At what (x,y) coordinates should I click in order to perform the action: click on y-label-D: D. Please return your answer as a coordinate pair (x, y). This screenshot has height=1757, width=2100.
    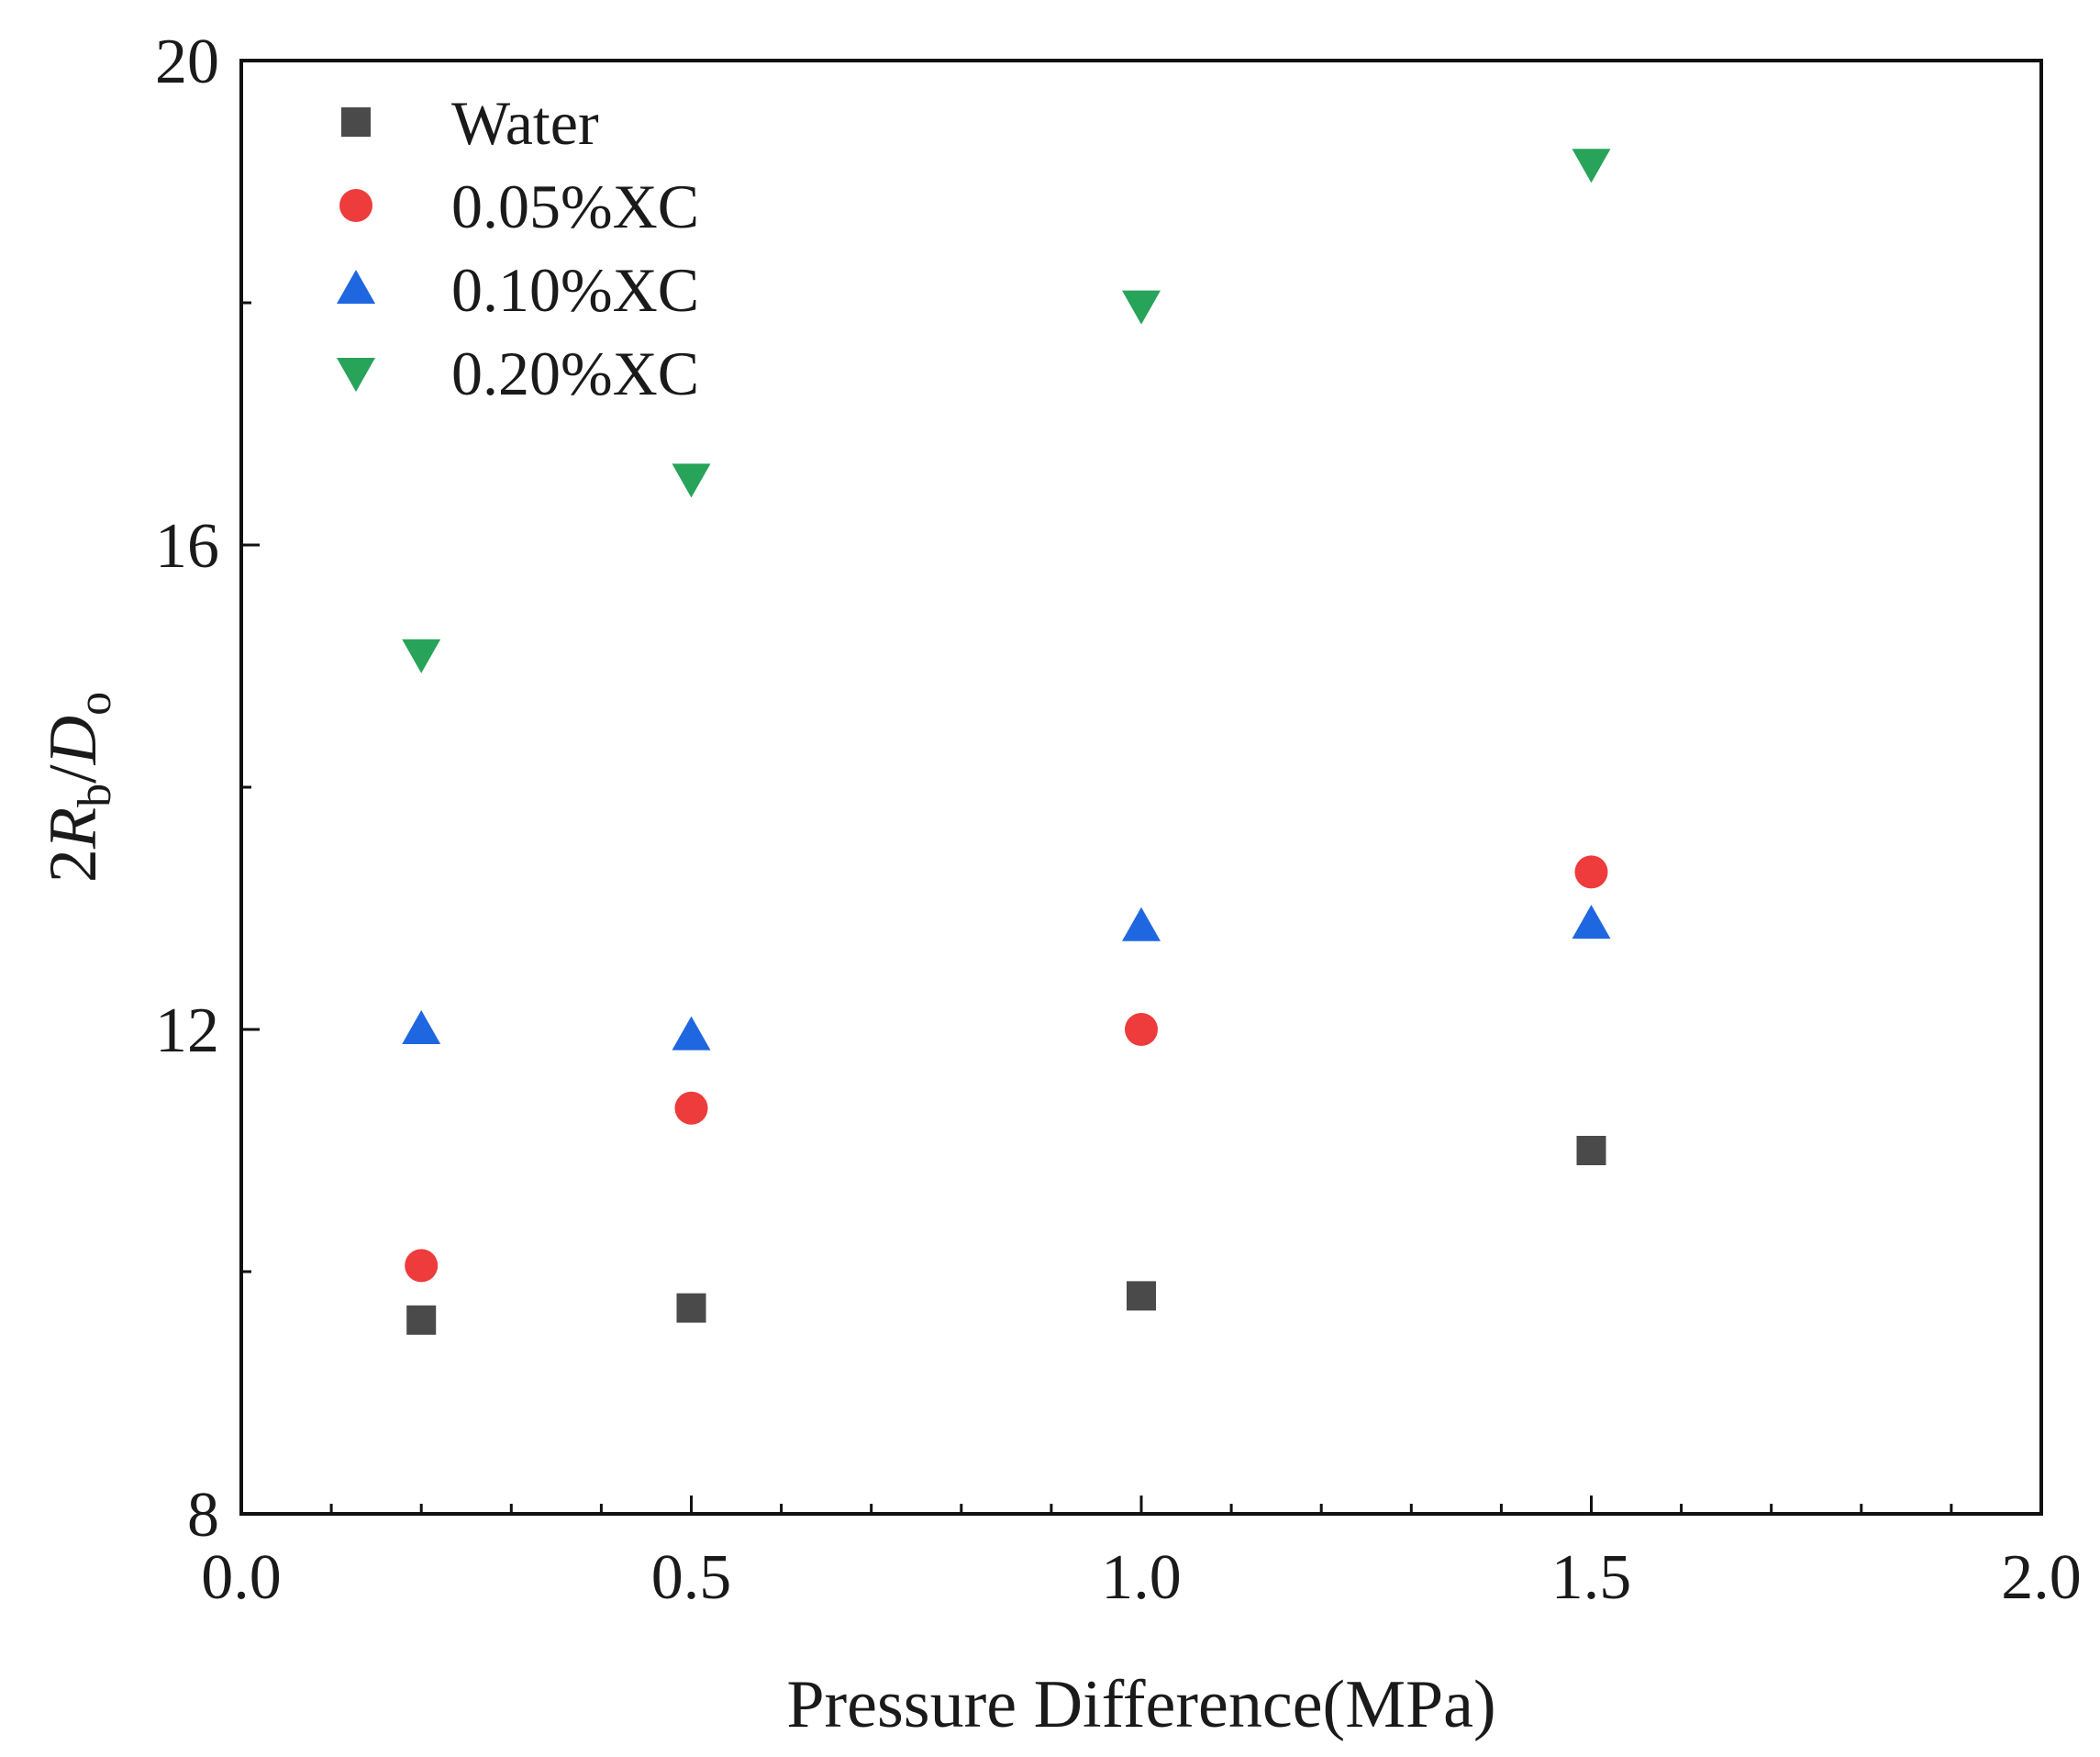
    Looking at the image, I should click on (74, 740).